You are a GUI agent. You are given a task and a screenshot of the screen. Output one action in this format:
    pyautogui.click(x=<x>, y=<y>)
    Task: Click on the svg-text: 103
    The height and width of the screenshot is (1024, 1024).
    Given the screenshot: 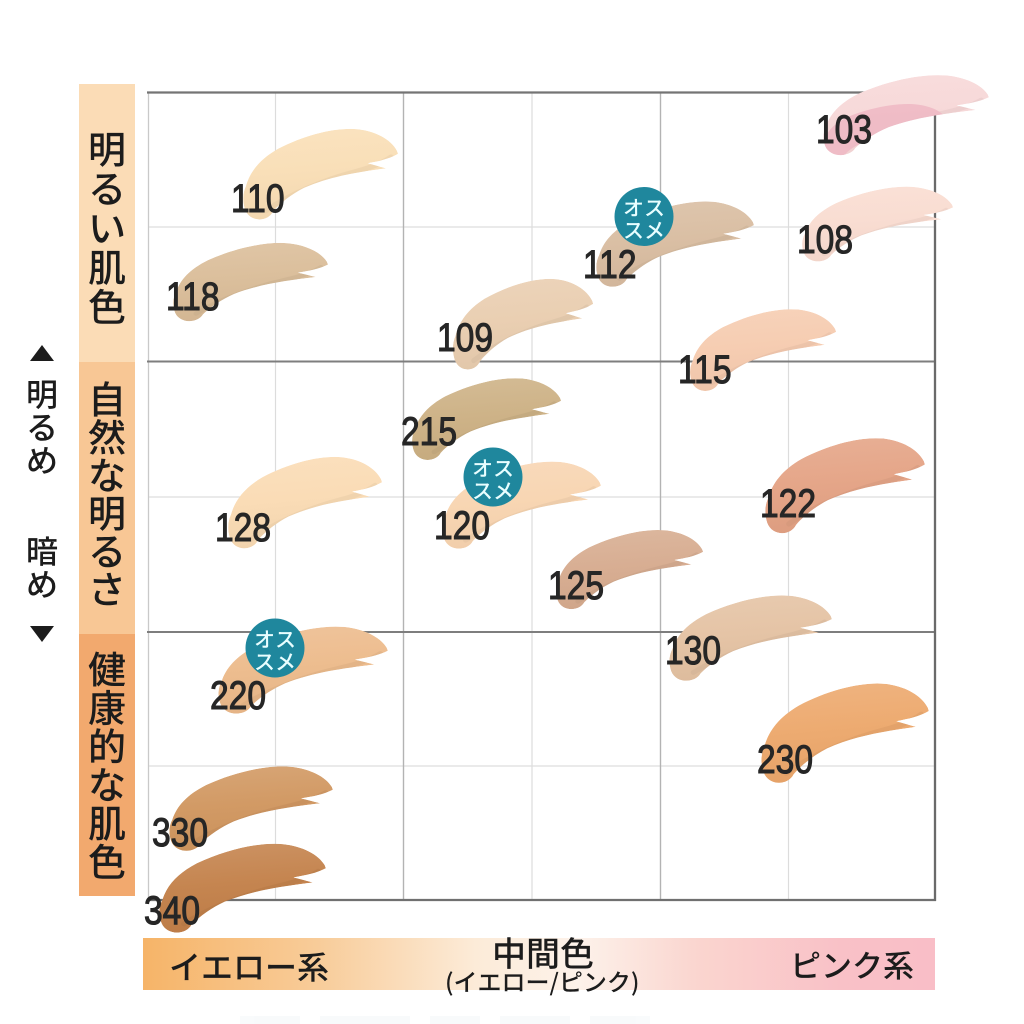 What is the action you would take?
    pyautogui.click(x=844, y=129)
    